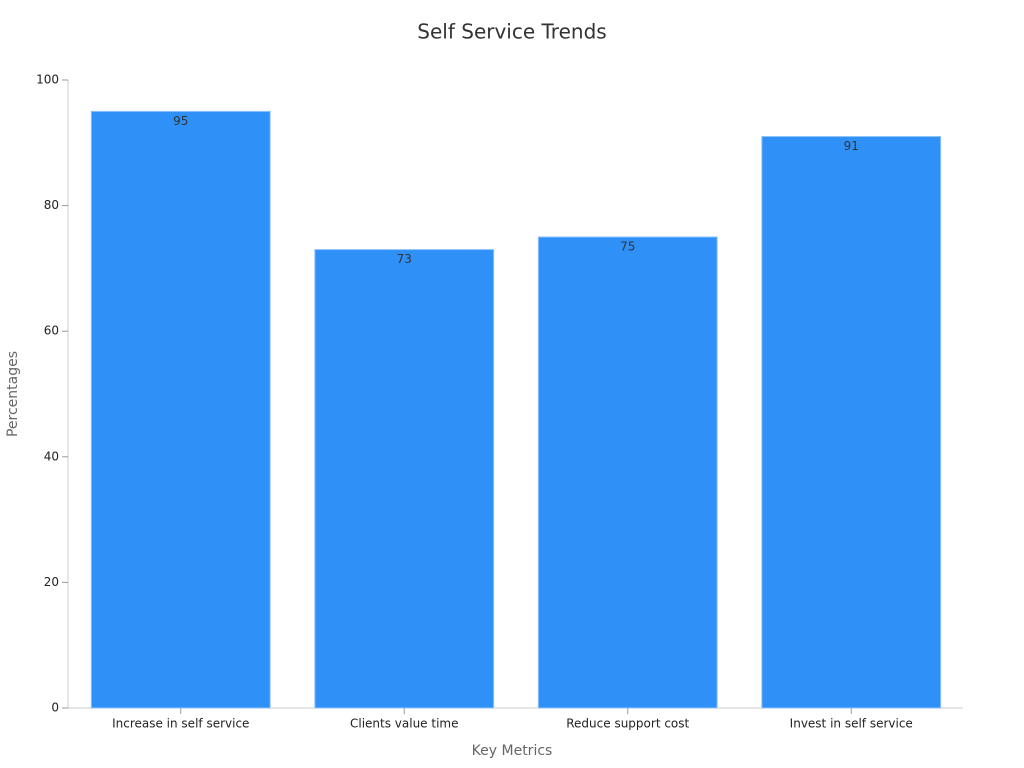 Image resolution: width=1024 pixels, height=768 pixels. I want to click on value-label: 75, so click(627, 247).